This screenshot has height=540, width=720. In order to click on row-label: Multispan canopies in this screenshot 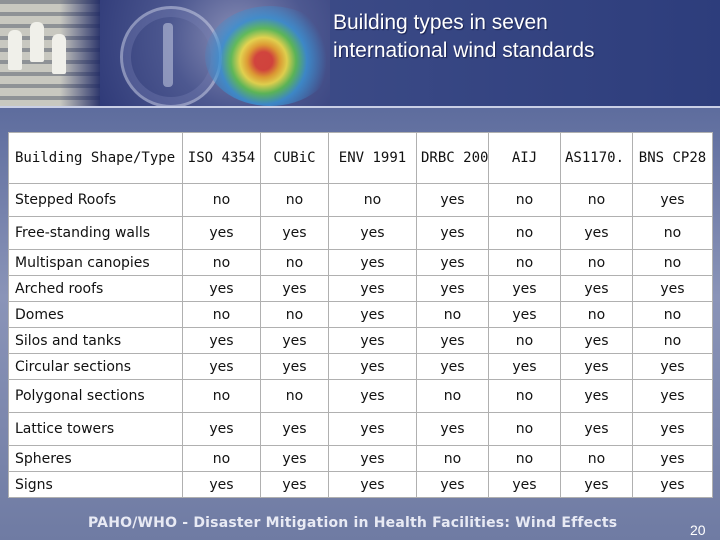, I will do `click(95, 262)`.